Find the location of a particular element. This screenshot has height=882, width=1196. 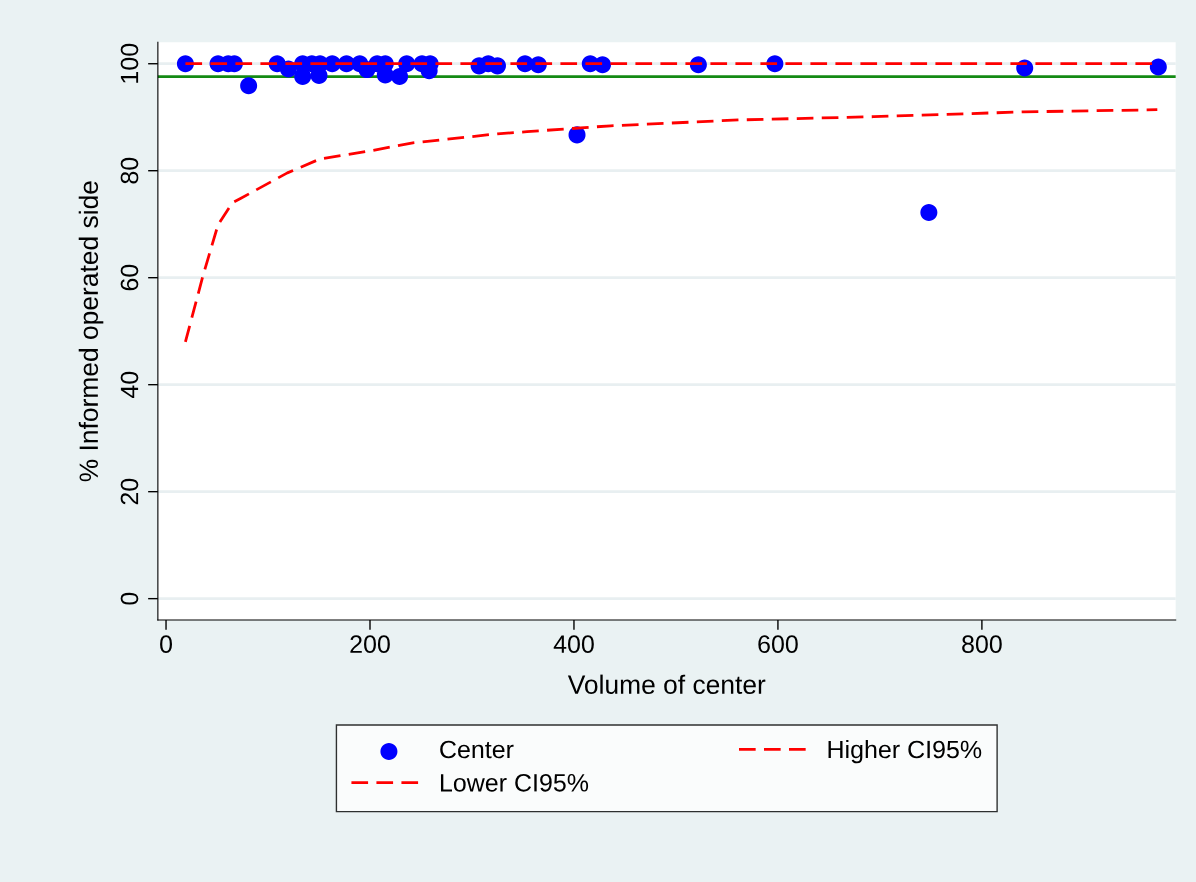

y-tick-label: 100 is located at coordinates (129, 63).